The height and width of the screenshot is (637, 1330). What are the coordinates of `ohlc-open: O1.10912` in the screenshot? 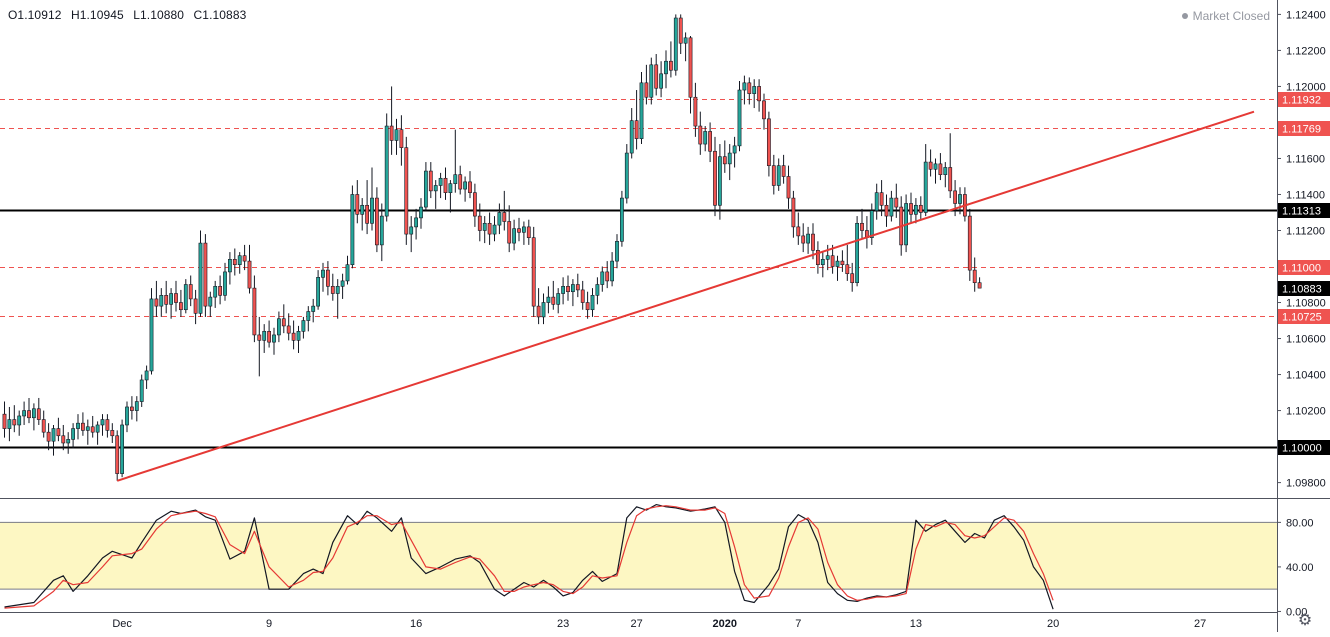 It's located at (35, 15).